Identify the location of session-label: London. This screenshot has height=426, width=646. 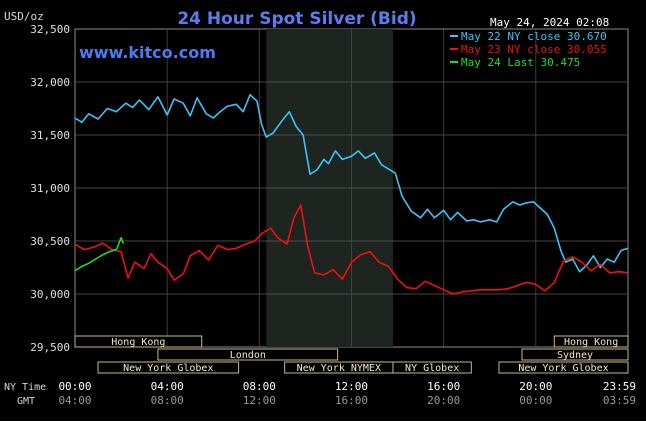
(248, 355).